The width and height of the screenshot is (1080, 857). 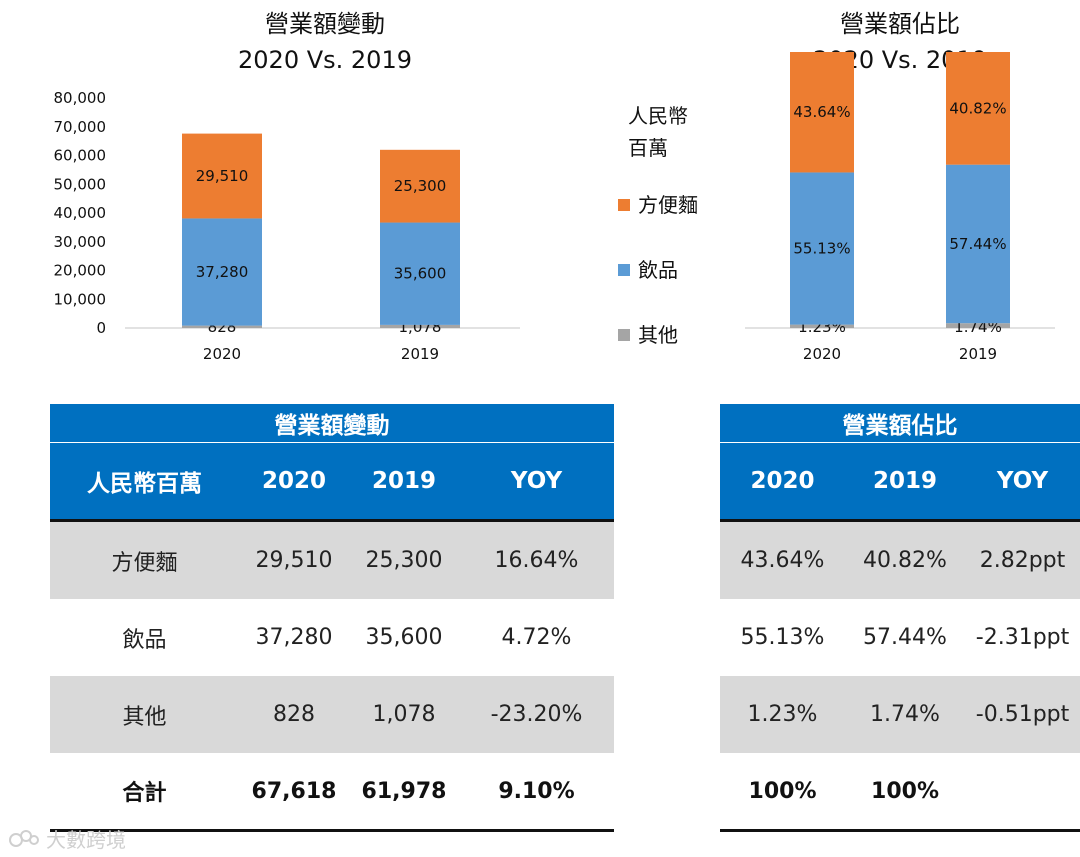 I want to click on legend-item-instant-noodles: 方便麵, so click(x=658, y=205).